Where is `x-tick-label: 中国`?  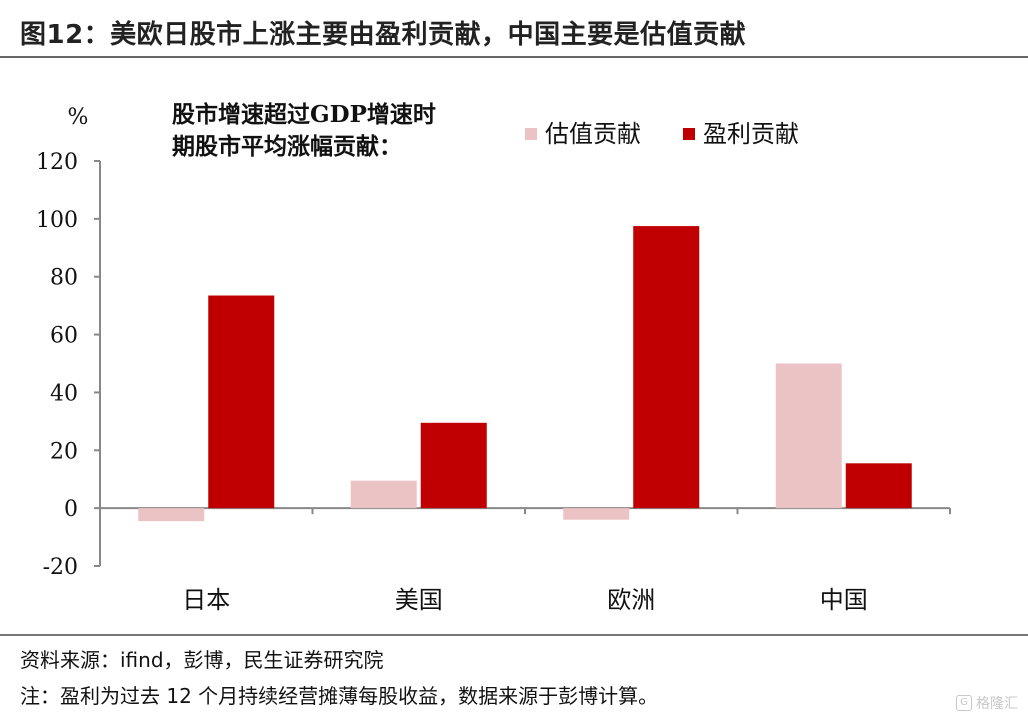
x-tick-label: 中国 is located at coordinates (844, 600).